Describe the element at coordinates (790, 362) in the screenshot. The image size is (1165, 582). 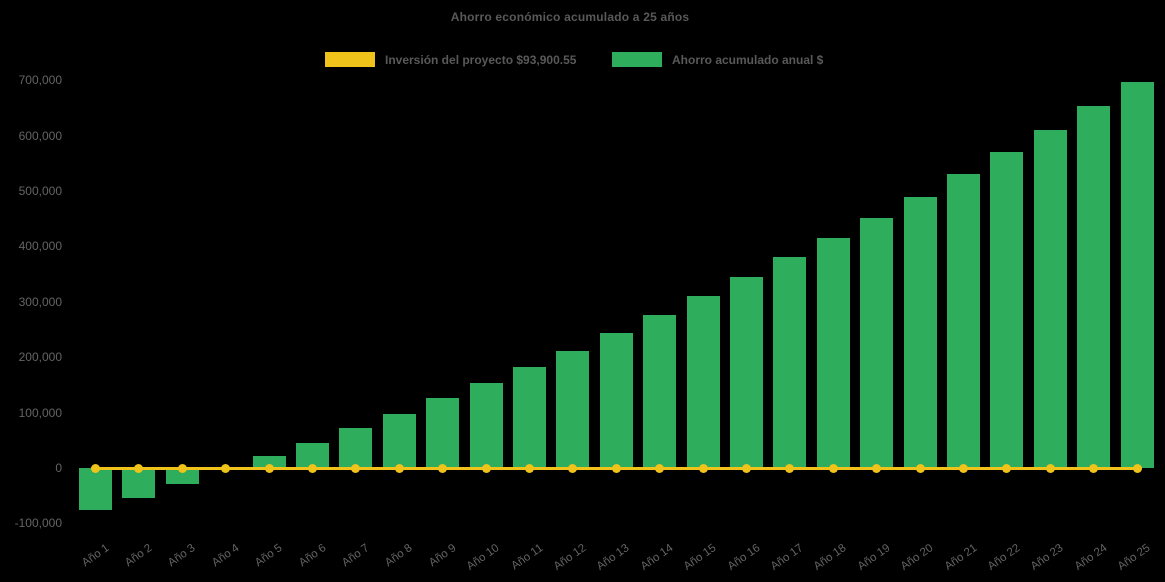
I see `bar-año-17` at that location.